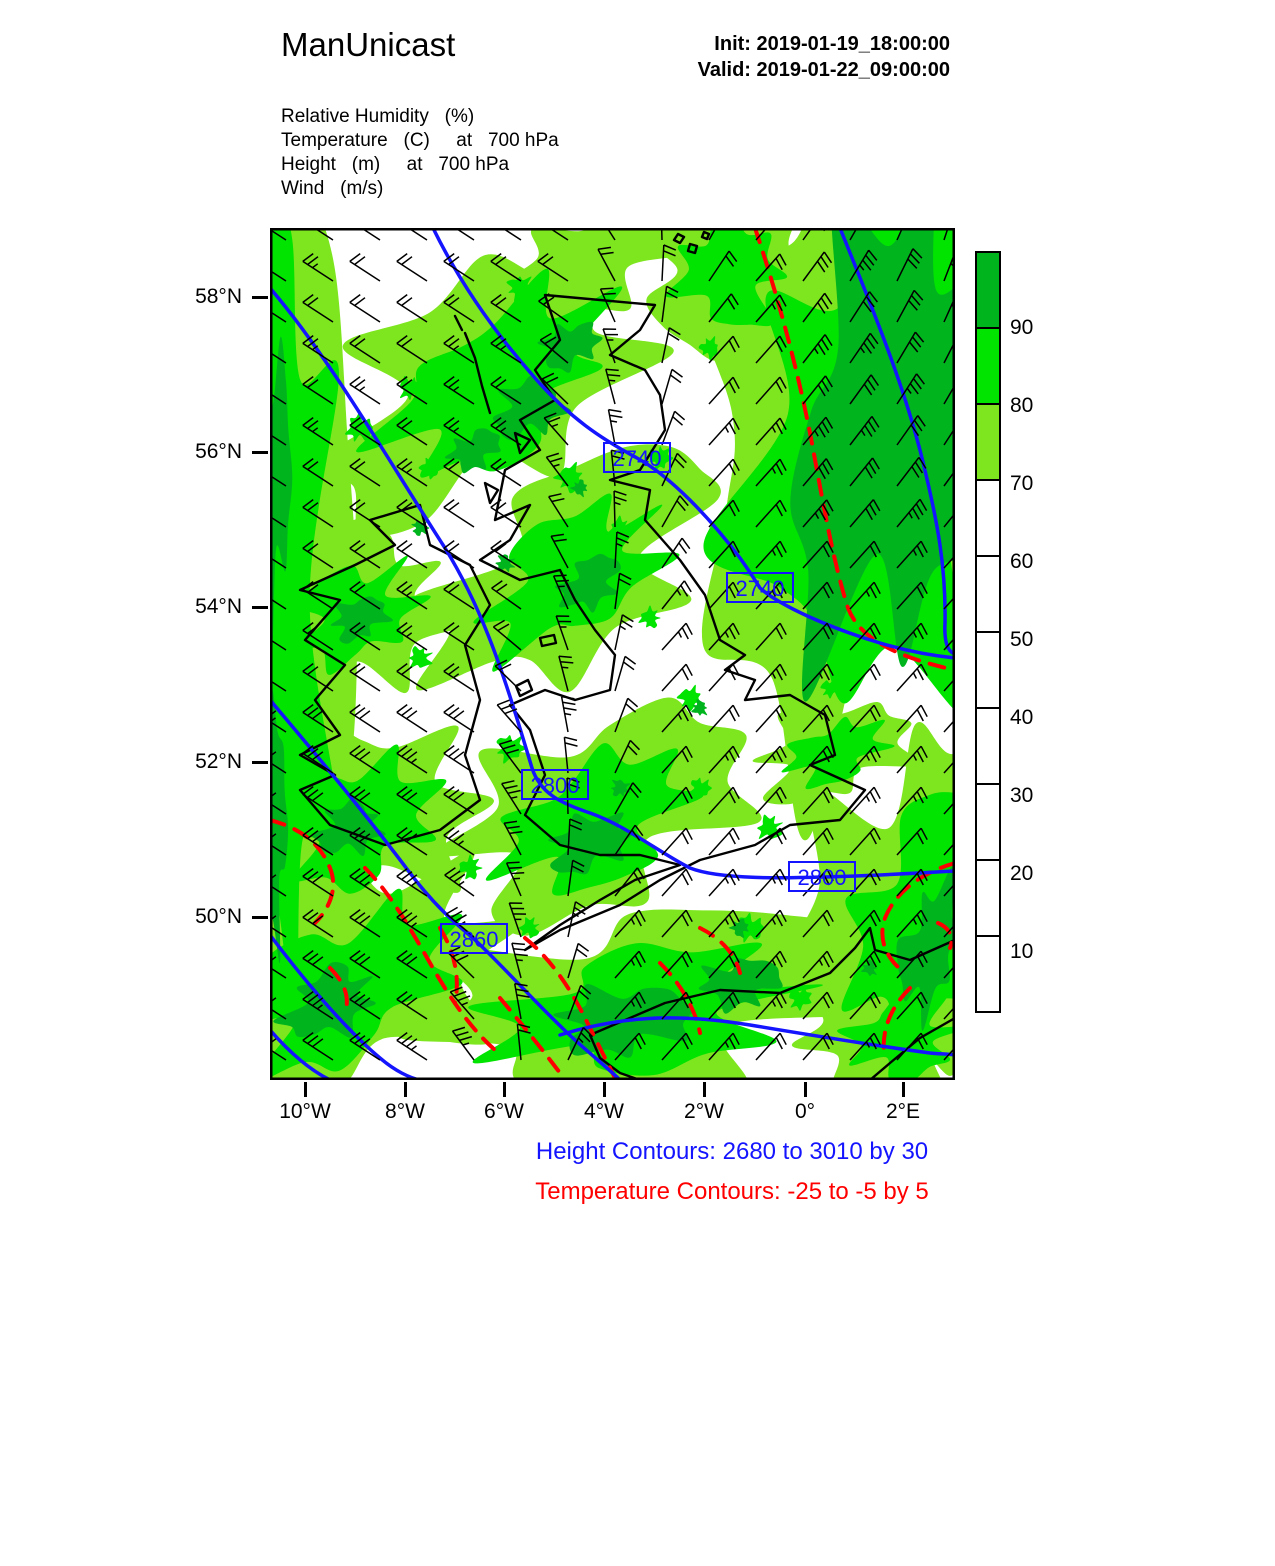 The height and width of the screenshot is (1566, 1275). Describe the element at coordinates (477, 373) in the screenshot. I see `coastline-outer-hebrides` at that location.